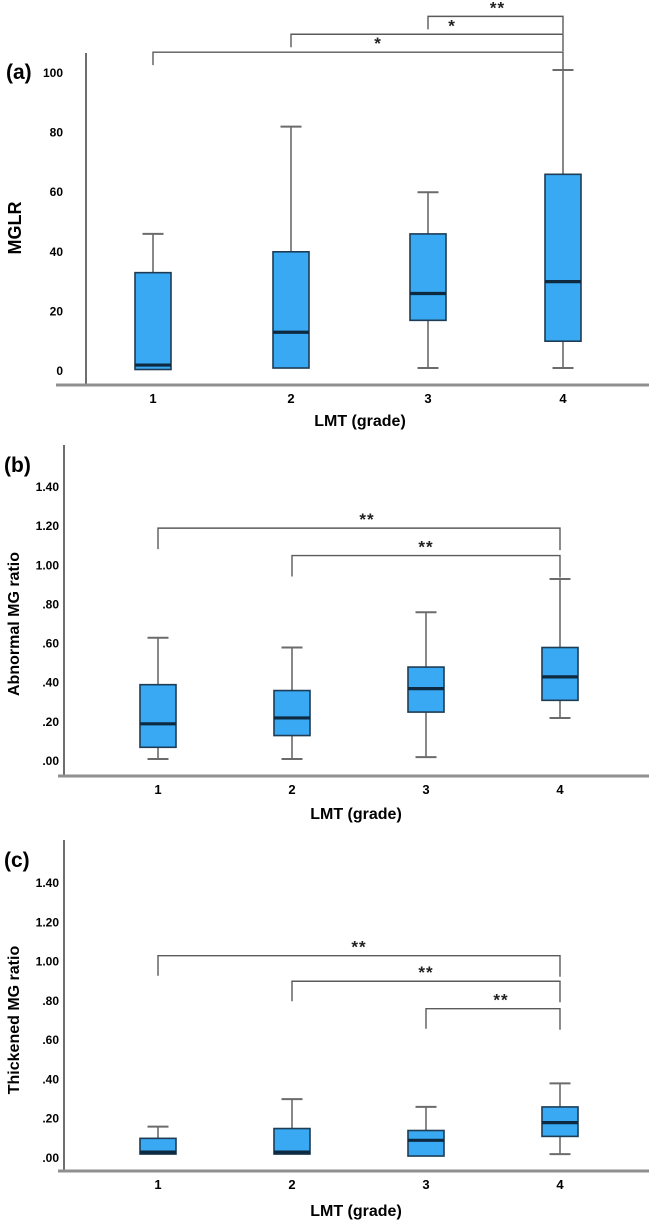 Image resolution: width=661 pixels, height=1225 pixels. Describe the element at coordinates (57, 311) in the screenshot. I see `y-tick-label: 20` at that location.